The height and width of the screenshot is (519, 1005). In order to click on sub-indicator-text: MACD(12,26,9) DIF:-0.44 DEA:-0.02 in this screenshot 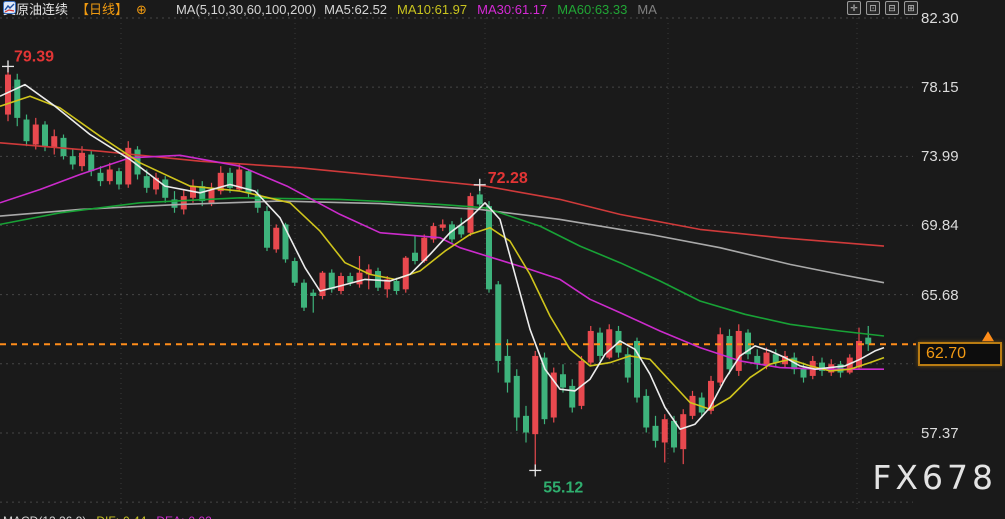, I will do `click(502, 516)`.